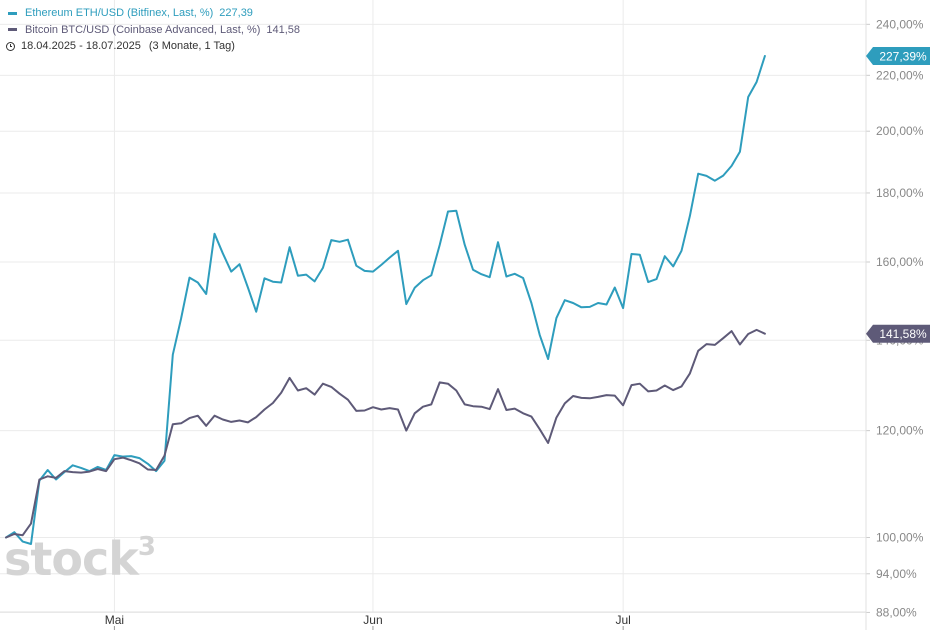  What do you see at coordinates (900, 538) in the screenshot?
I see `y-tick-label: 100,00%` at bounding box center [900, 538].